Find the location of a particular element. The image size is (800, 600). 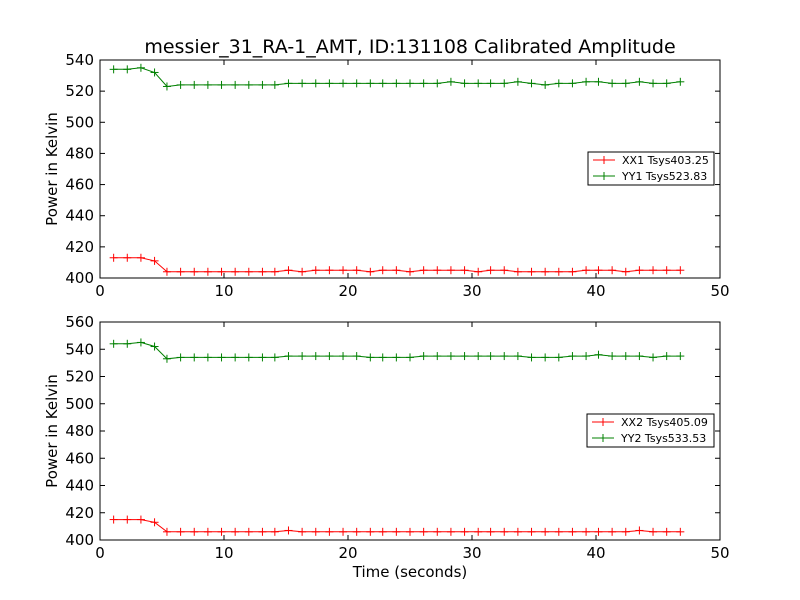

x-tick-label: 0 is located at coordinates (100, 553).